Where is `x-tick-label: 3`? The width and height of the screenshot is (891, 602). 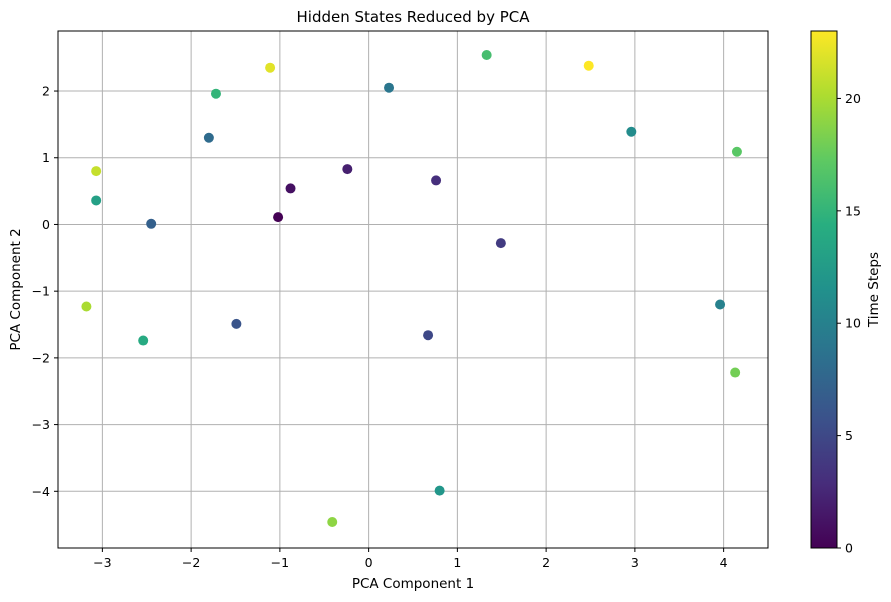
x-tick-label: 3 is located at coordinates (635, 562).